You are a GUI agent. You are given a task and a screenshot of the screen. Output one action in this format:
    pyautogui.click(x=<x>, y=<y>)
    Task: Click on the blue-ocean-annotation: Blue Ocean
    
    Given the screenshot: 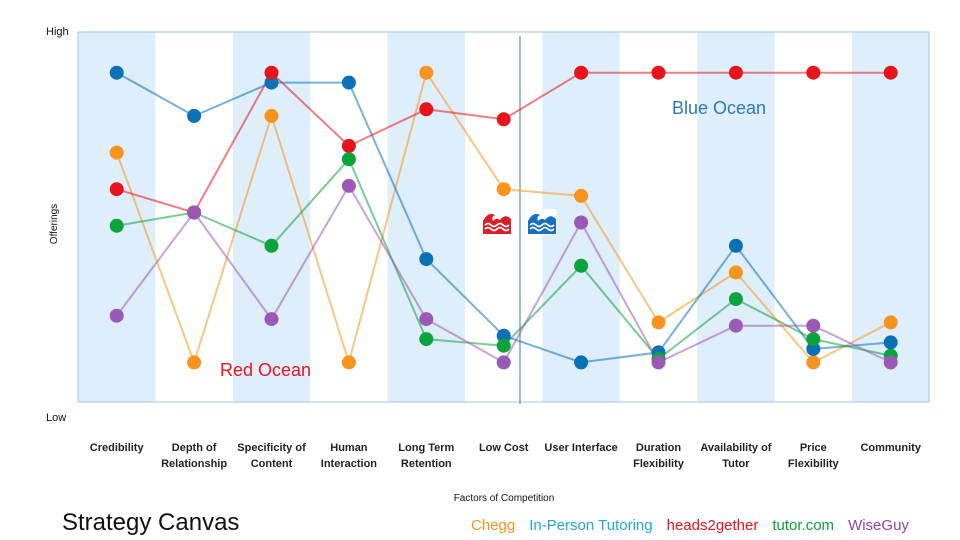 What is the action you would take?
    pyautogui.click(x=719, y=108)
    